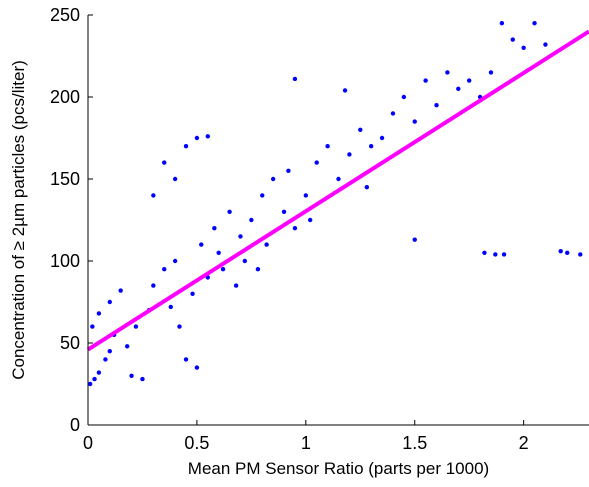  I want to click on y-tick-label: 150, so click(65, 179).